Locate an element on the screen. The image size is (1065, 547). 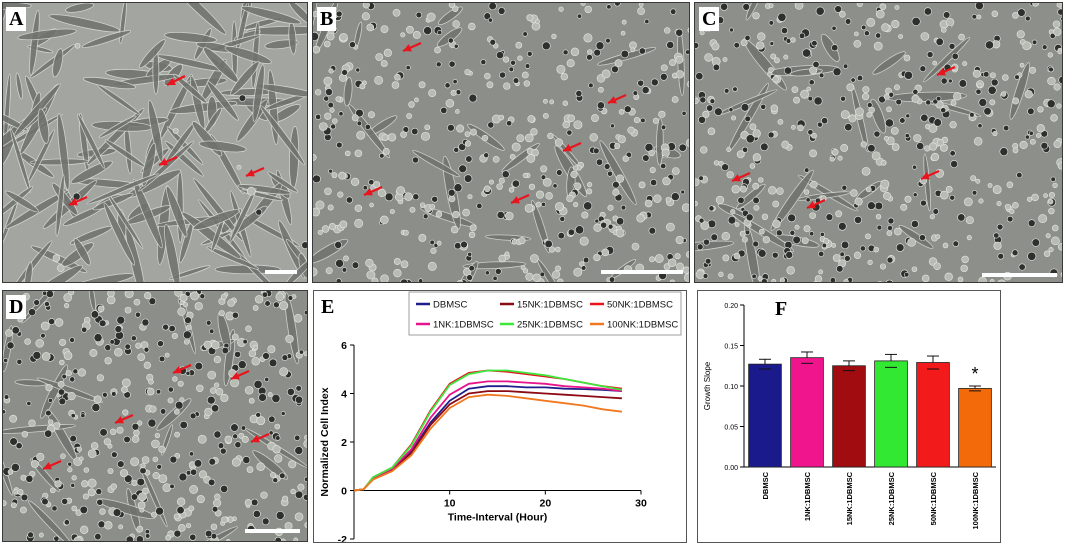
legend-box is located at coordinates (545, 313).